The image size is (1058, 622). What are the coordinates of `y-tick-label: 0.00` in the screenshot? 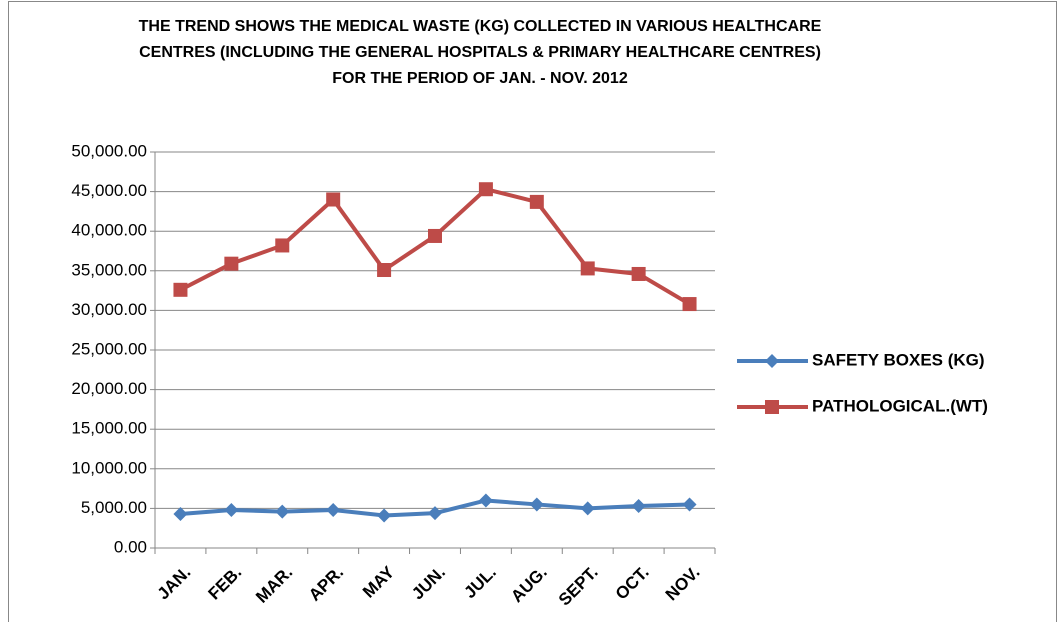 It's located at (130, 546).